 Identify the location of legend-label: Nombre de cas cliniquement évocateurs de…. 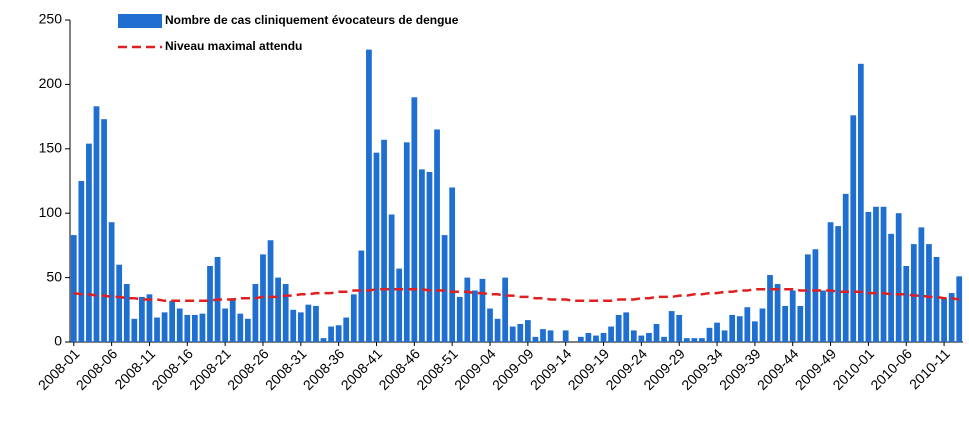
(312, 20).